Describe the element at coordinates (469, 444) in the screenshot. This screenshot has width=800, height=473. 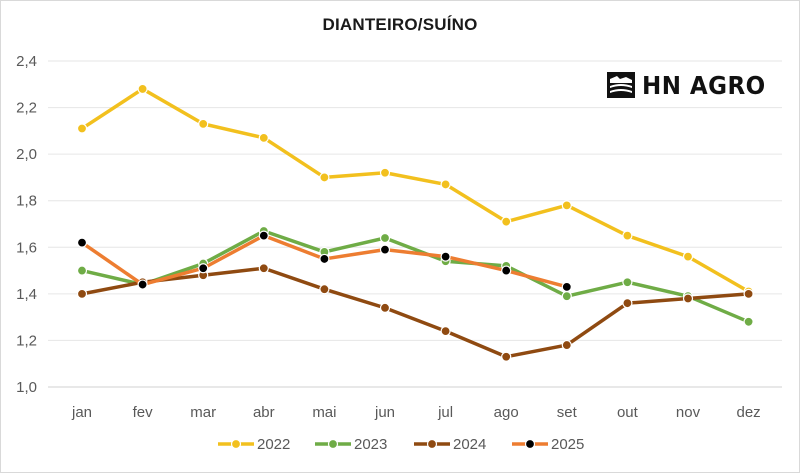
I see `legend-label-2024: 2024` at that location.